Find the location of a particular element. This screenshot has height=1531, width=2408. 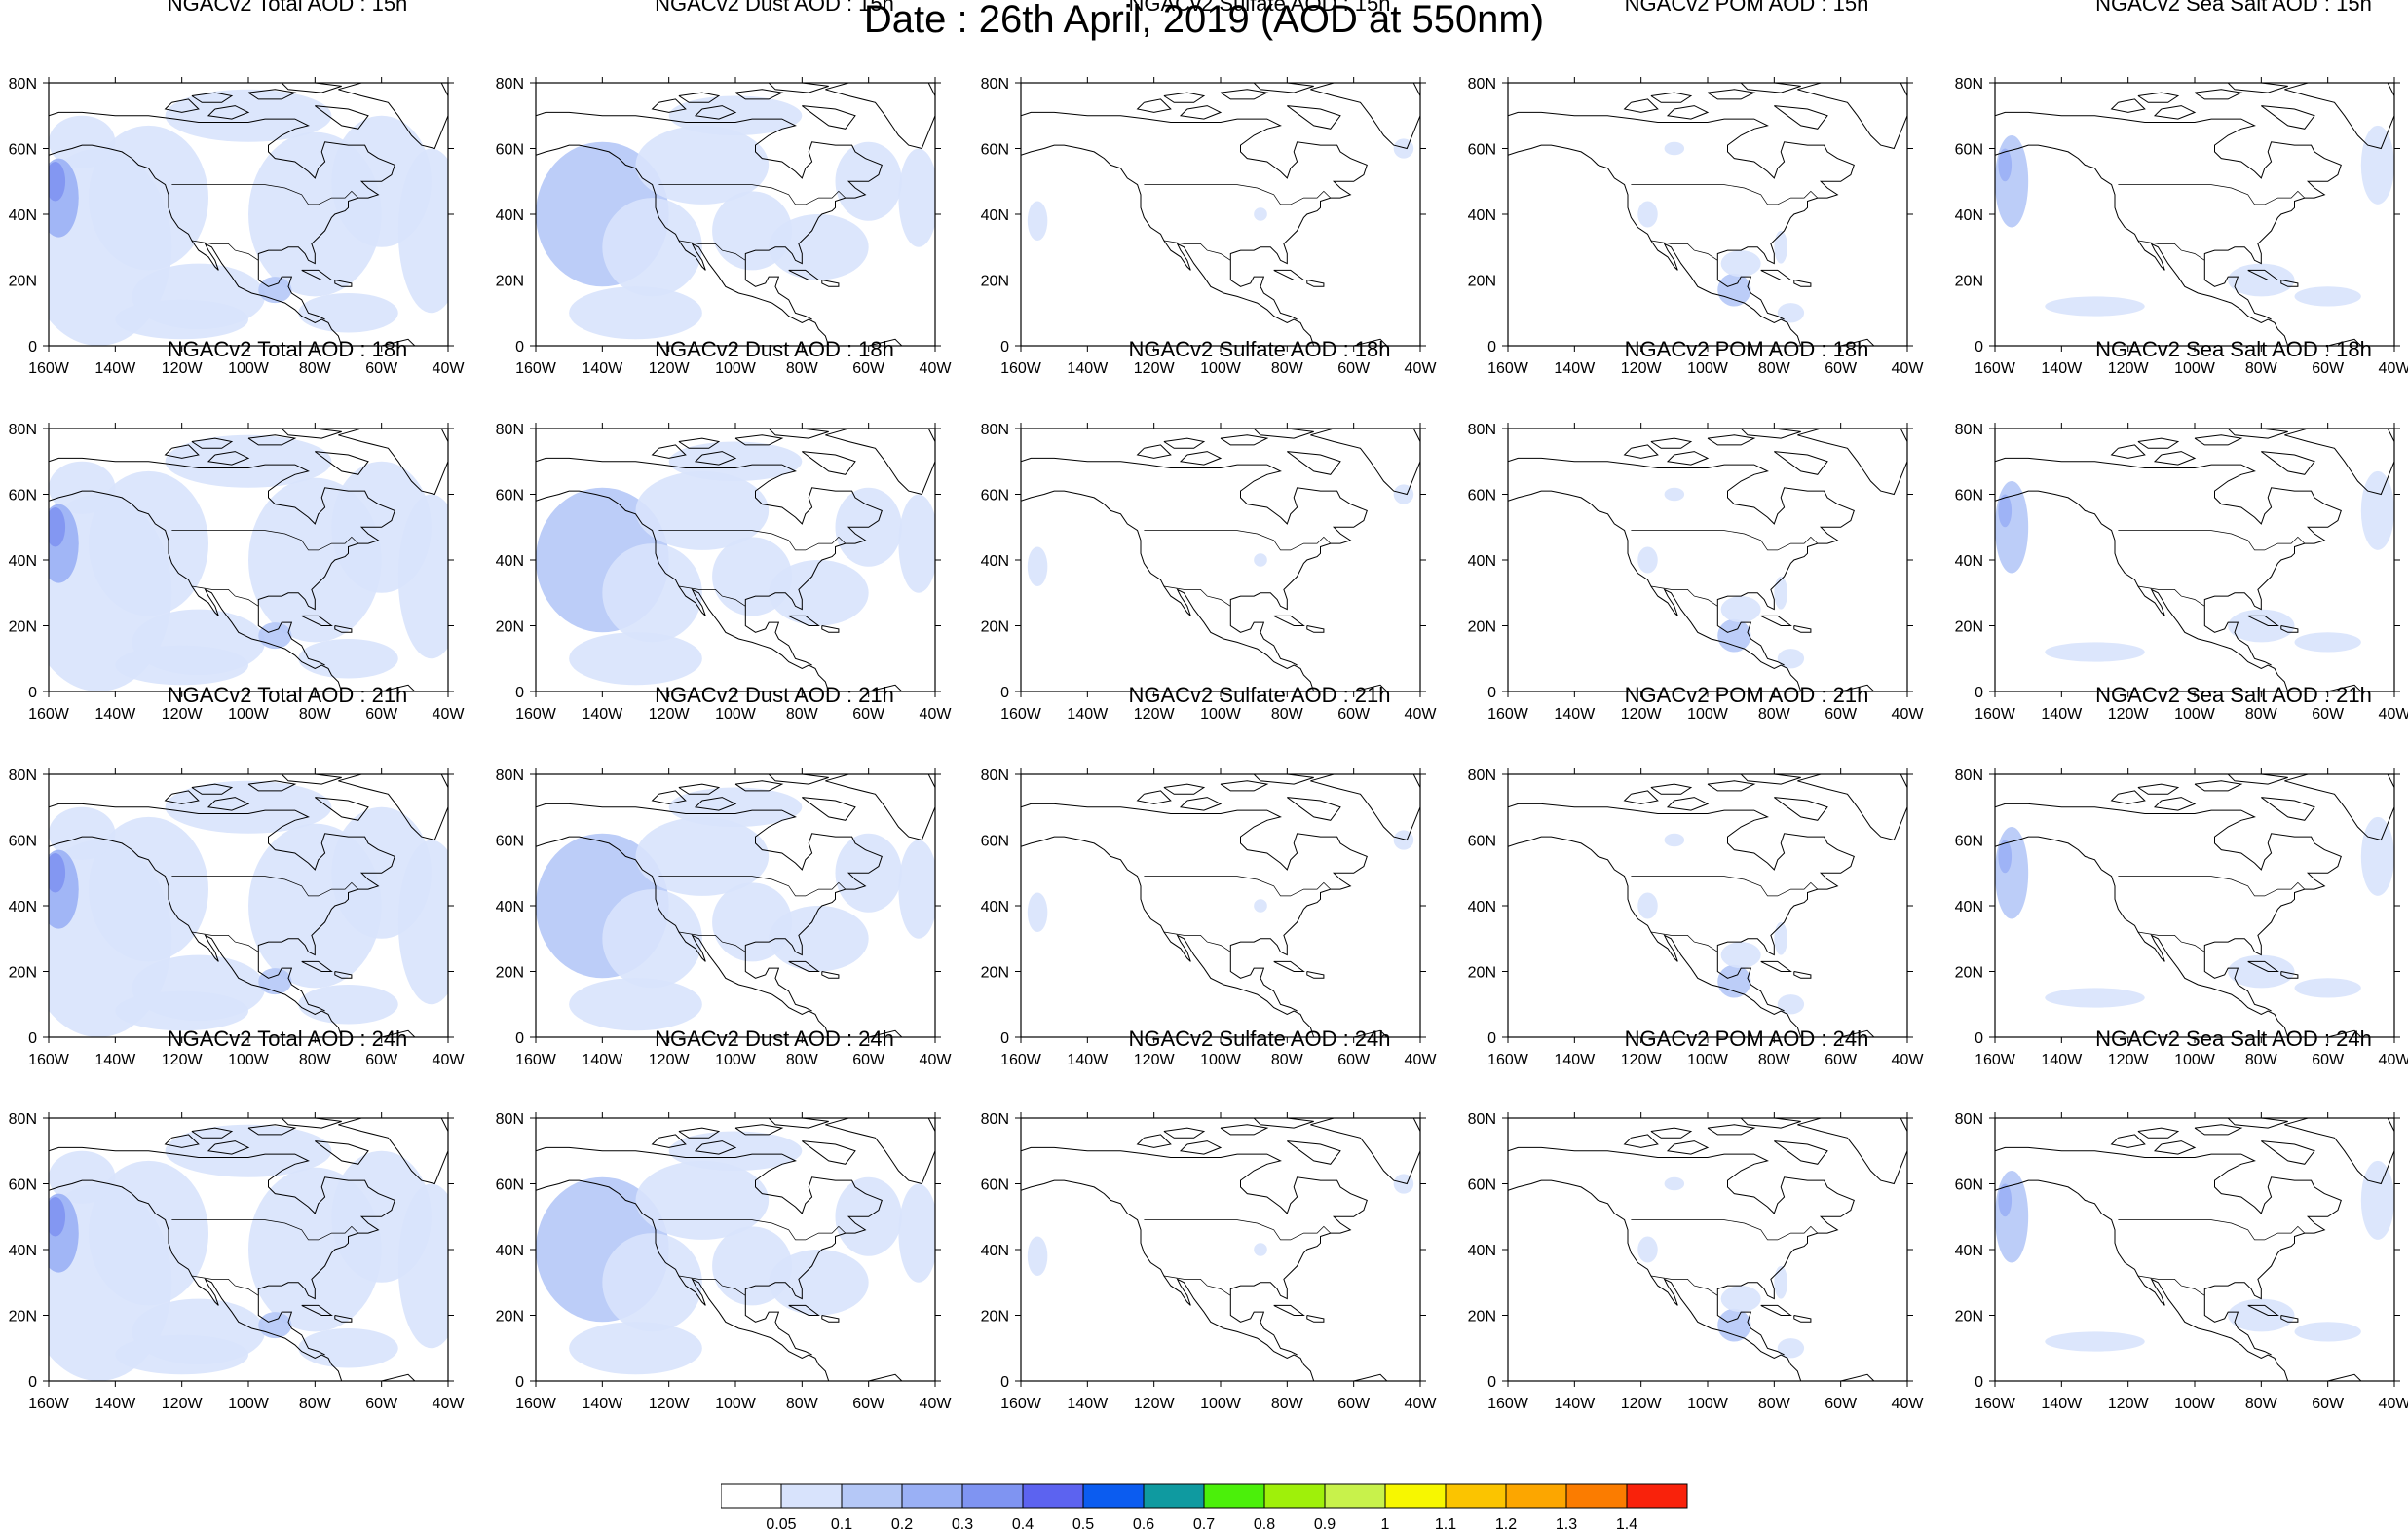

panel-title: NGACv2 Sea Salt AOD : 24h is located at coordinates (2233, 1039).